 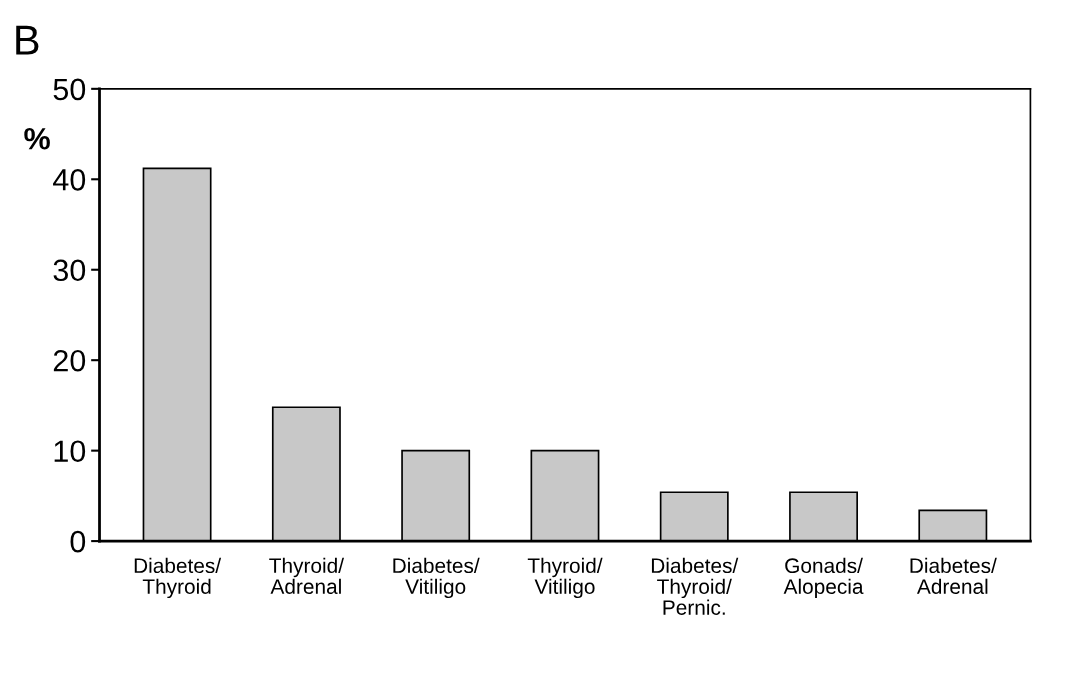 I want to click on x-tick-label: Diabetes/ Thyroid, so click(x=178, y=578).